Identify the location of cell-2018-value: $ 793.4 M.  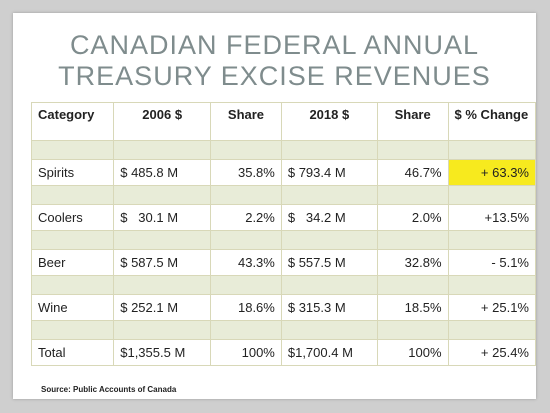
(329, 172).